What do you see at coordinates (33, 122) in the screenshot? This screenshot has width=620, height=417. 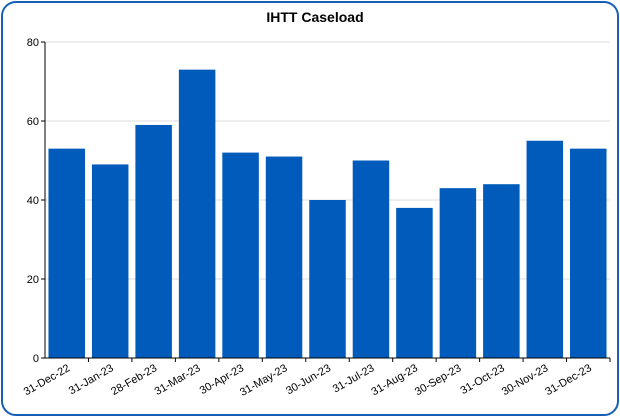 I see `y-tick-label: 60` at bounding box center [33, 122].